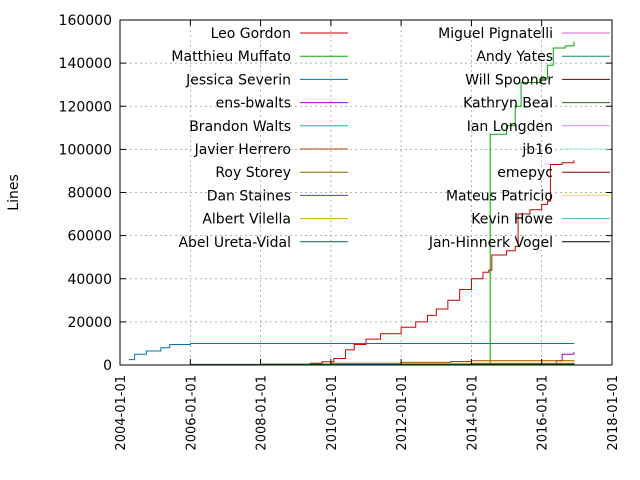  Describe the element at coordinates (490, 243) in the screenshot. I see `legend-label: Jan-Hinnerk Vogel` at that location.